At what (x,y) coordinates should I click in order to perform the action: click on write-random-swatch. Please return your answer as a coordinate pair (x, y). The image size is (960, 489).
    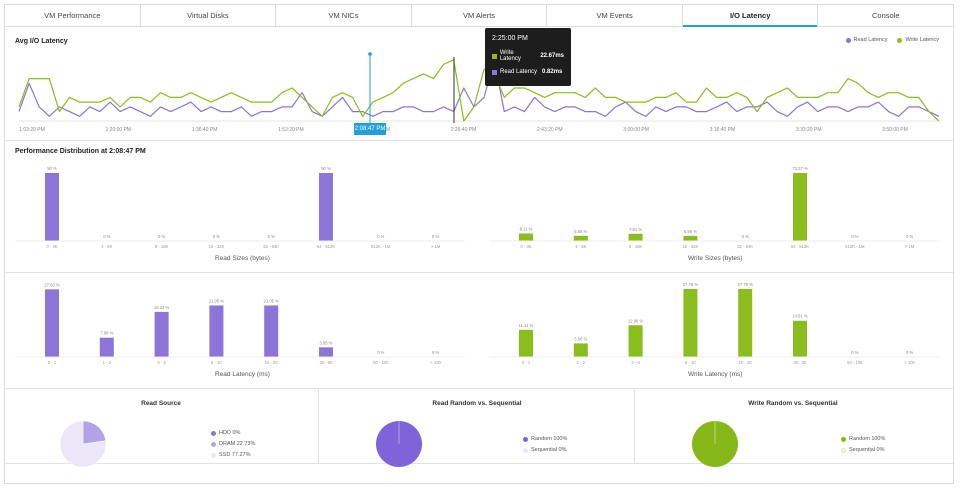
    Looking at the image, I should click on (843, 439).